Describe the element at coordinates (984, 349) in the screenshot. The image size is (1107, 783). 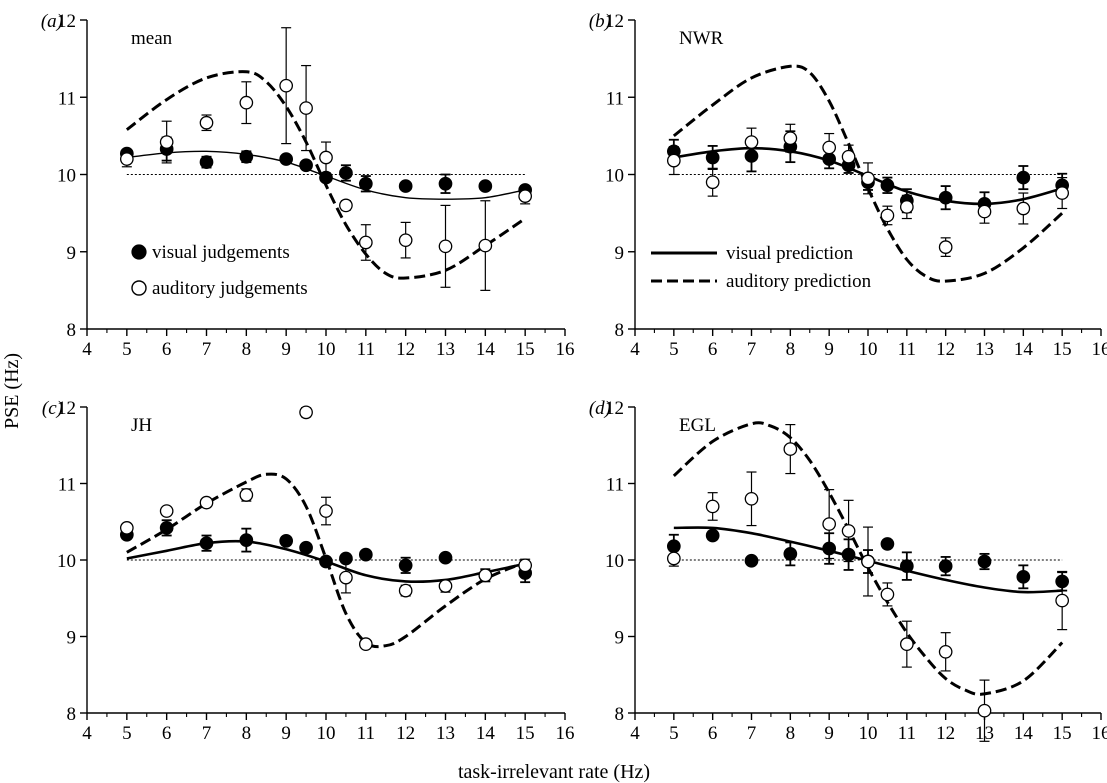
I see `x-tick-label: 13` at that location.